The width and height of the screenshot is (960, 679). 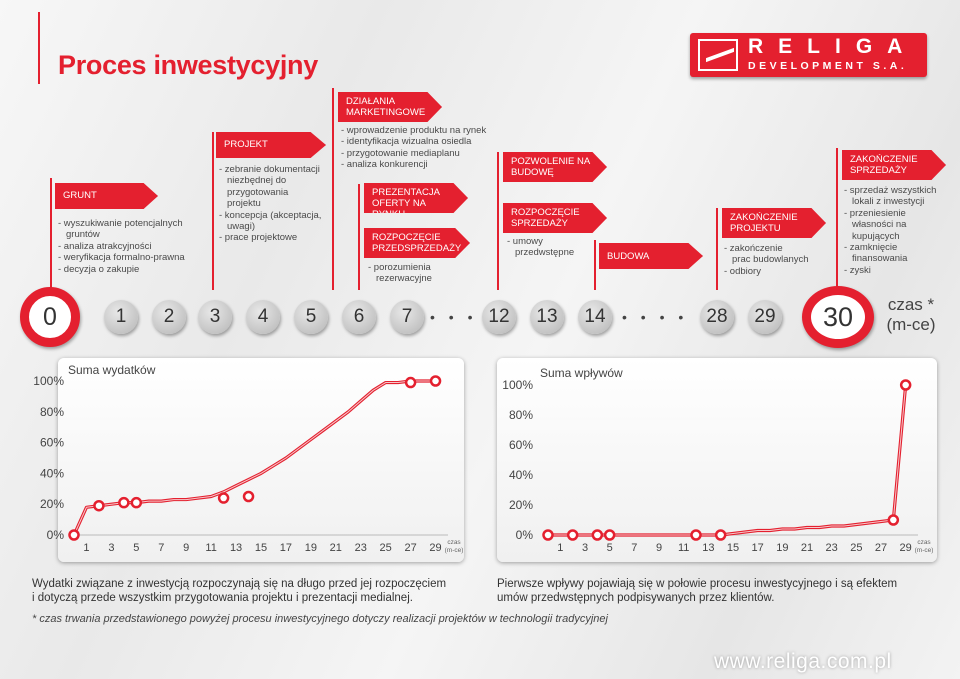 What do you see at coordinates (454, 317) in the screenshot?
I see `timeline-ellipsis-1: • • •` at bounding box center [454, 317].